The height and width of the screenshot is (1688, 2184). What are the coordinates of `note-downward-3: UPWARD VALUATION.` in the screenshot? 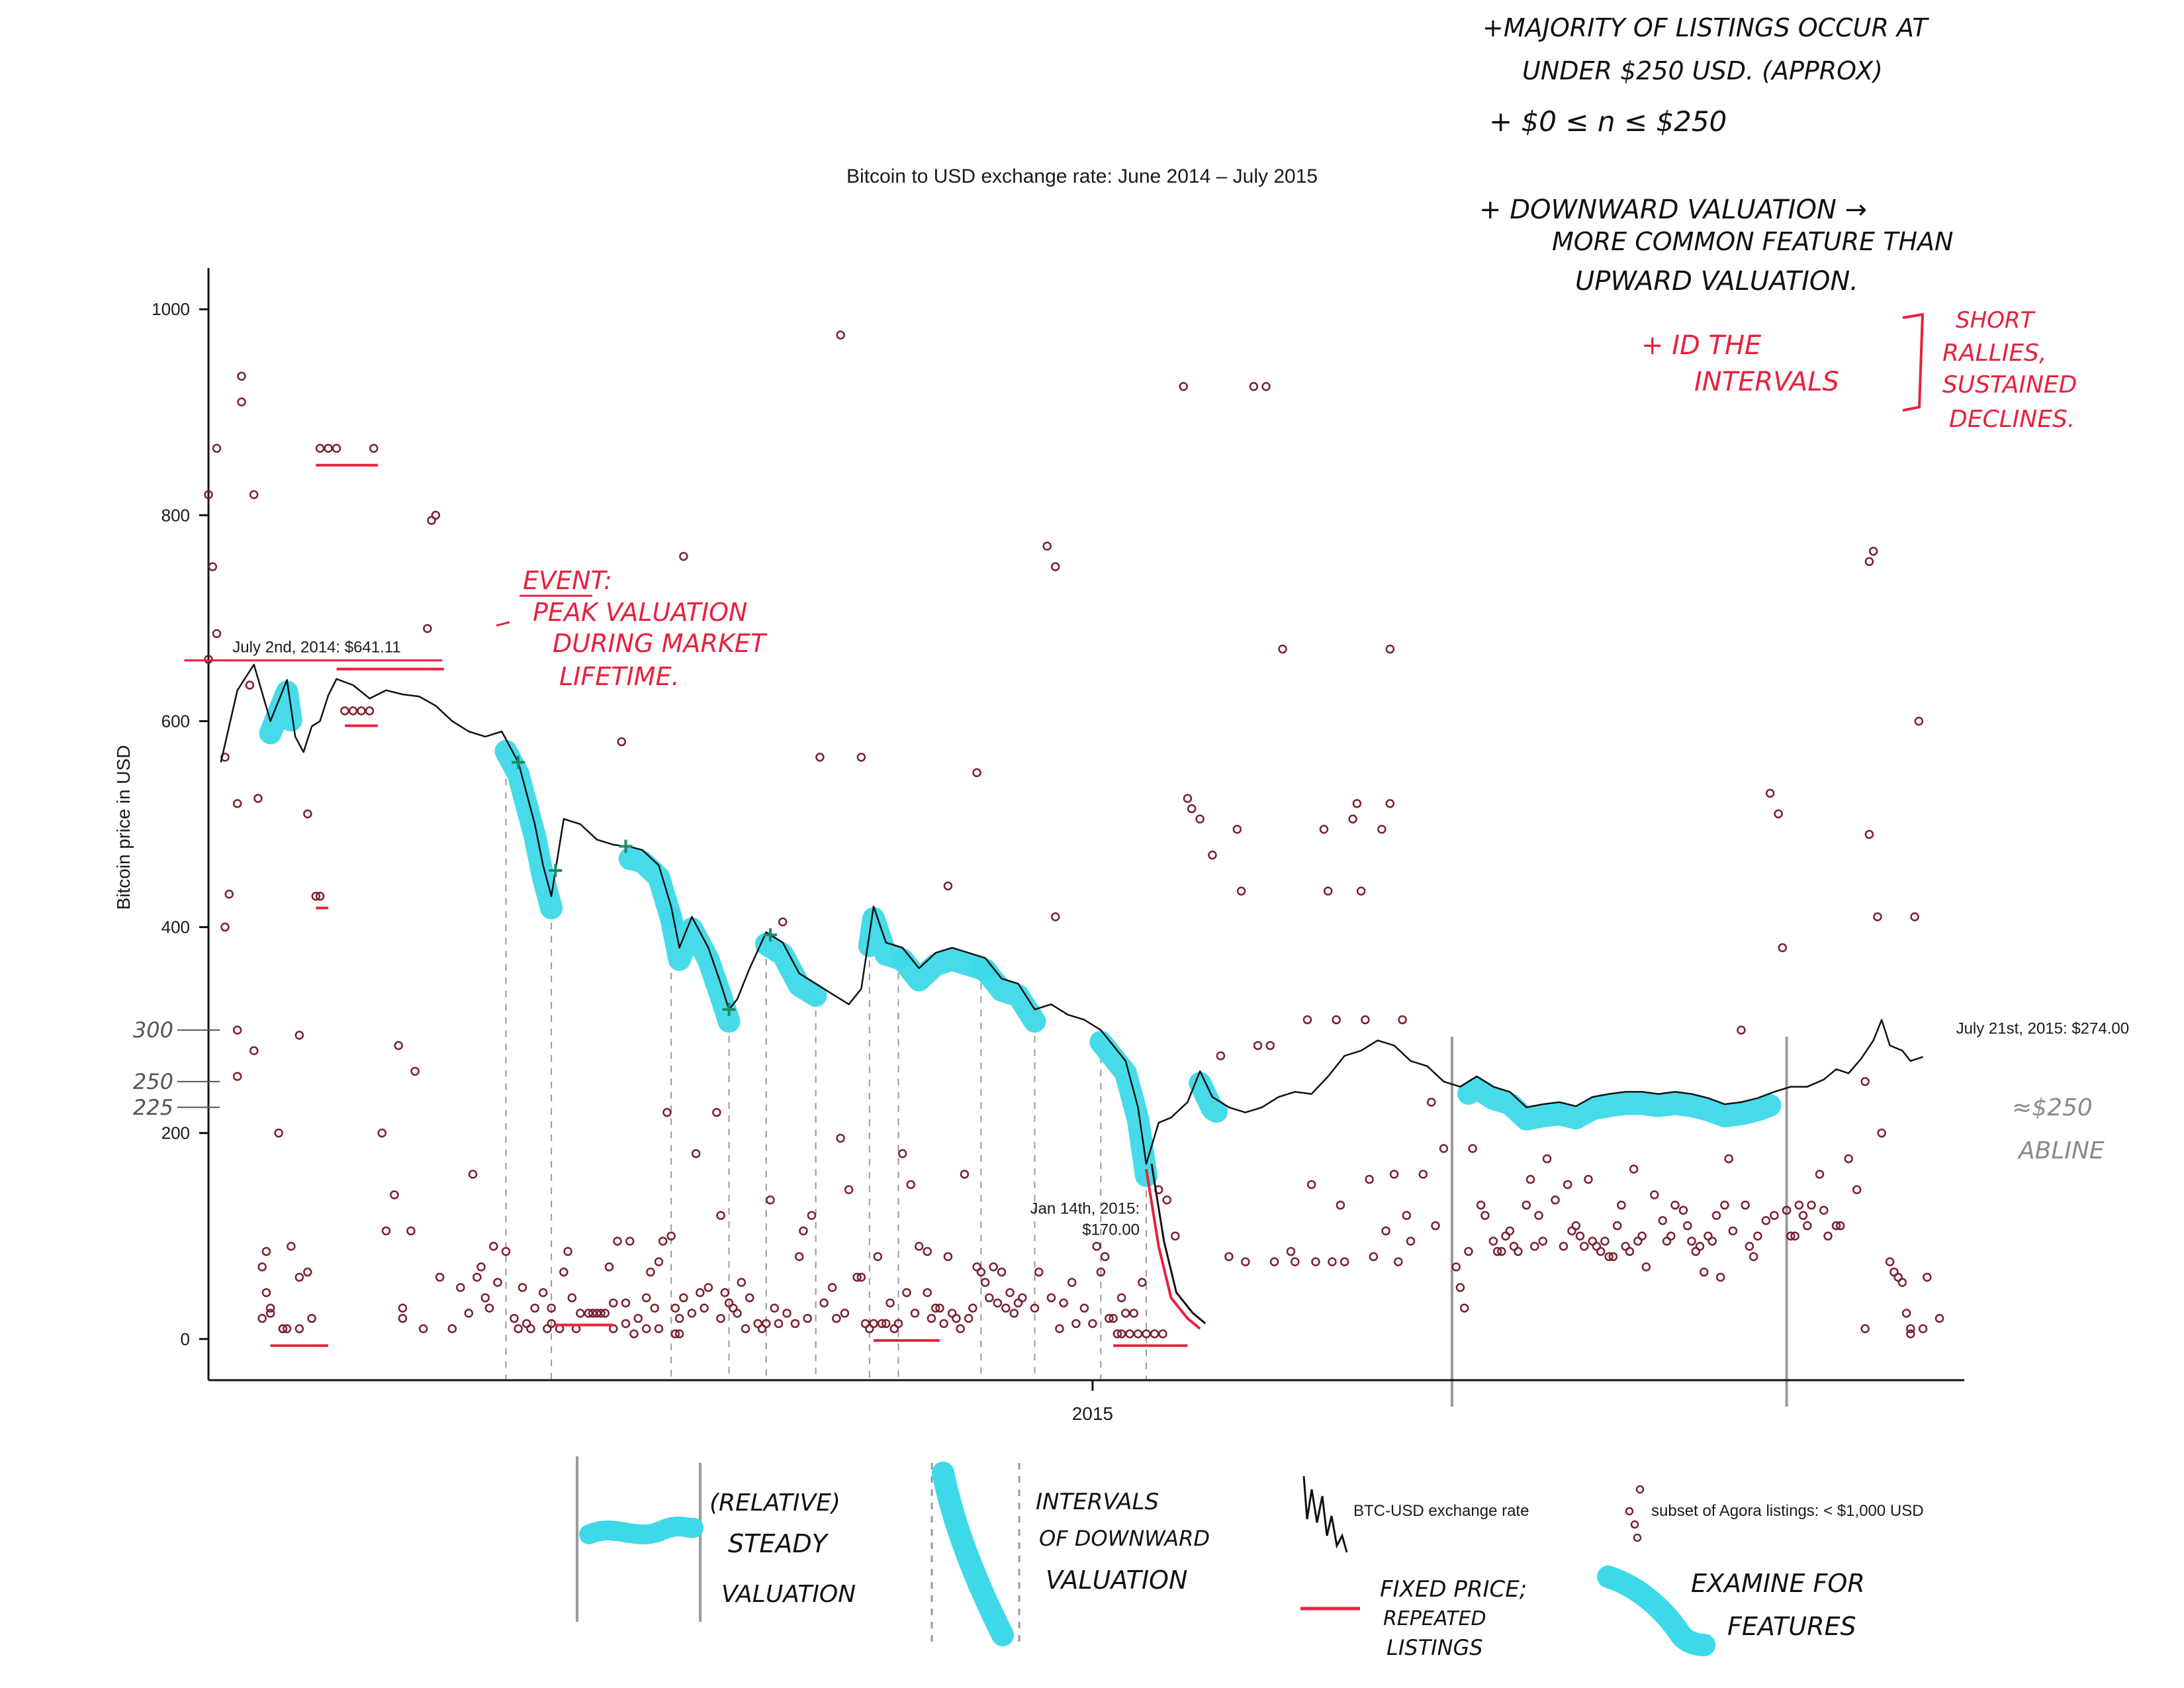 It's located at (1716, 281).